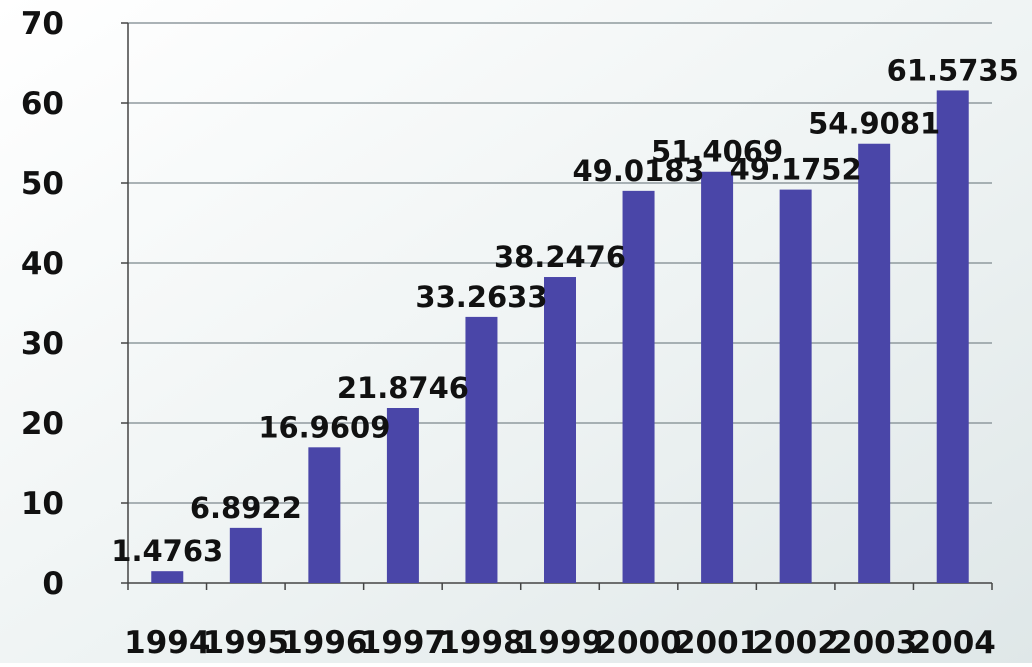  I want to click on x-tick-label: 2001, so click(717, 643).